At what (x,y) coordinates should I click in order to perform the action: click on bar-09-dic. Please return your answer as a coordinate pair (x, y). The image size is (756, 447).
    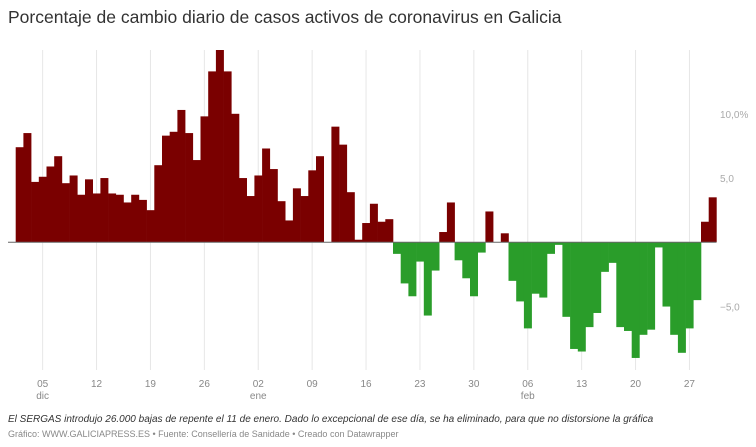
    Looking at the image, I should click on (73, 209).